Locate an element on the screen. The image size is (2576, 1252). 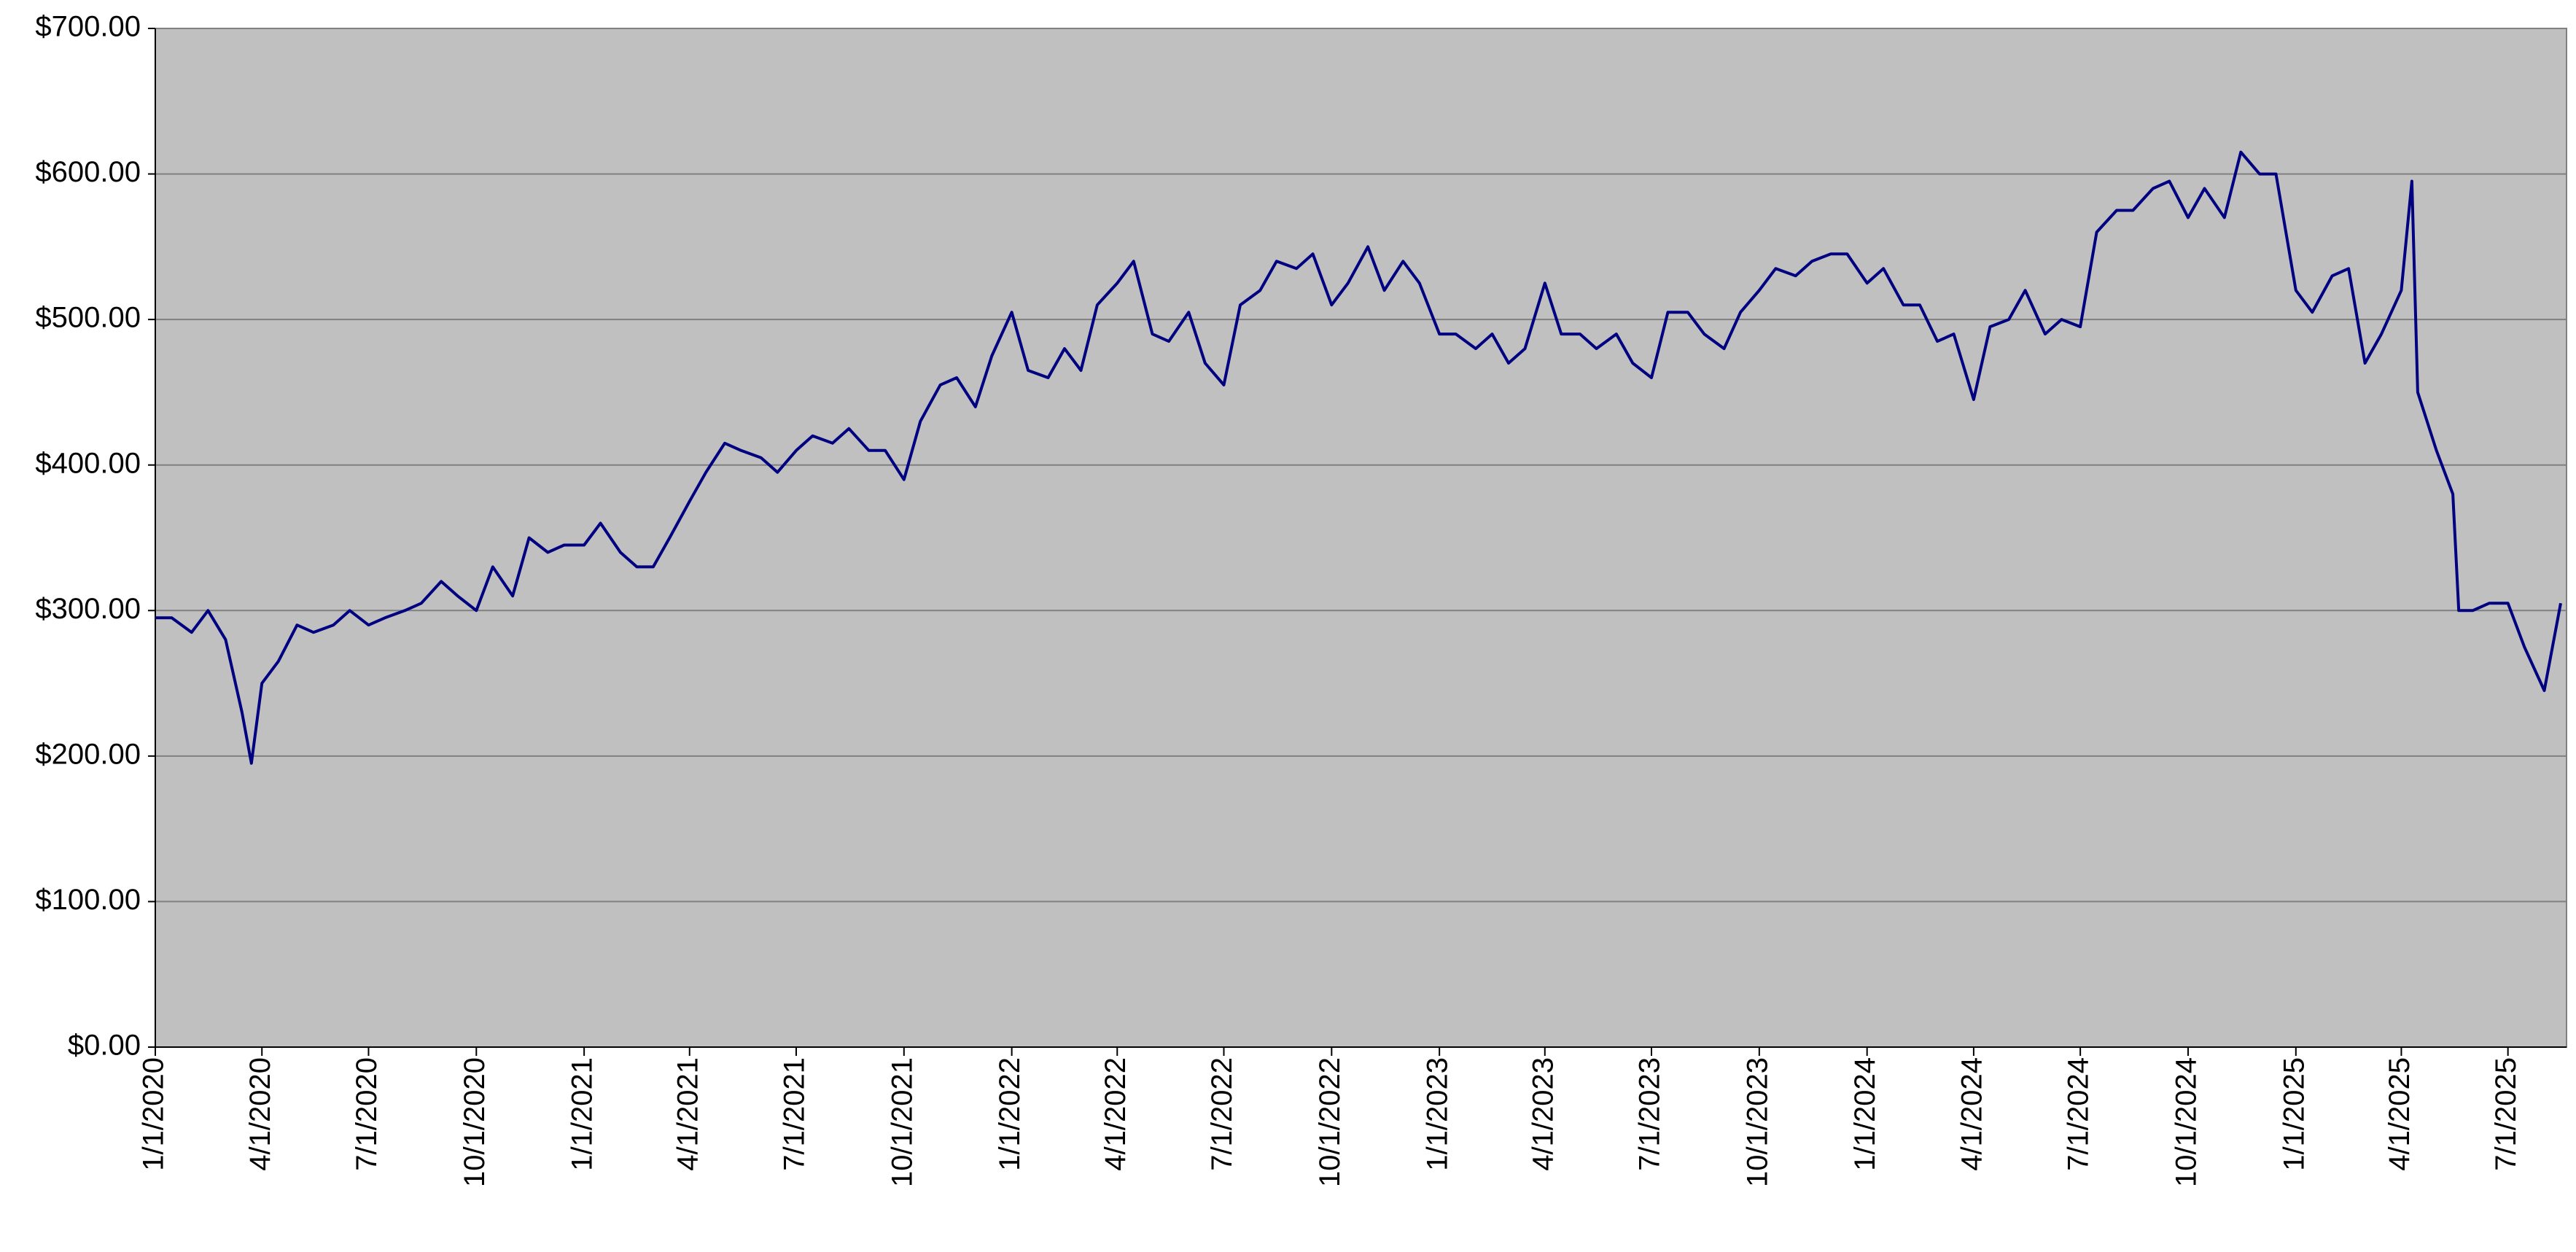
y-tick-label: $100.00 is located at coordinates (88, 900).